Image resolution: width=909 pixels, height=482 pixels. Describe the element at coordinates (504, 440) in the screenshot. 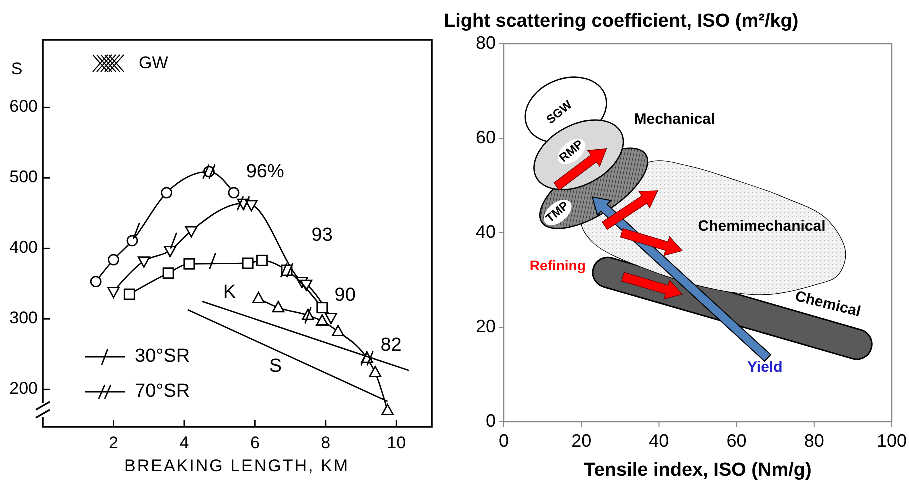

I see `x-tick-label: 0` at that location.